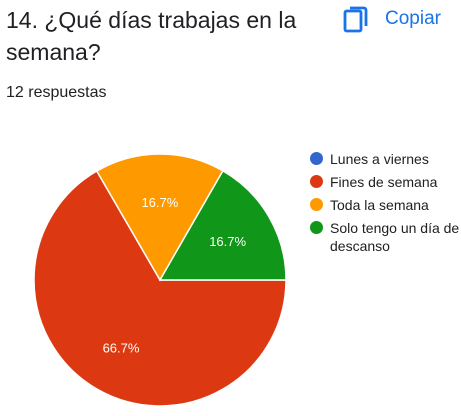  I want to click on legend-label: Solo tengo un día de descanso, so click(395, 237).